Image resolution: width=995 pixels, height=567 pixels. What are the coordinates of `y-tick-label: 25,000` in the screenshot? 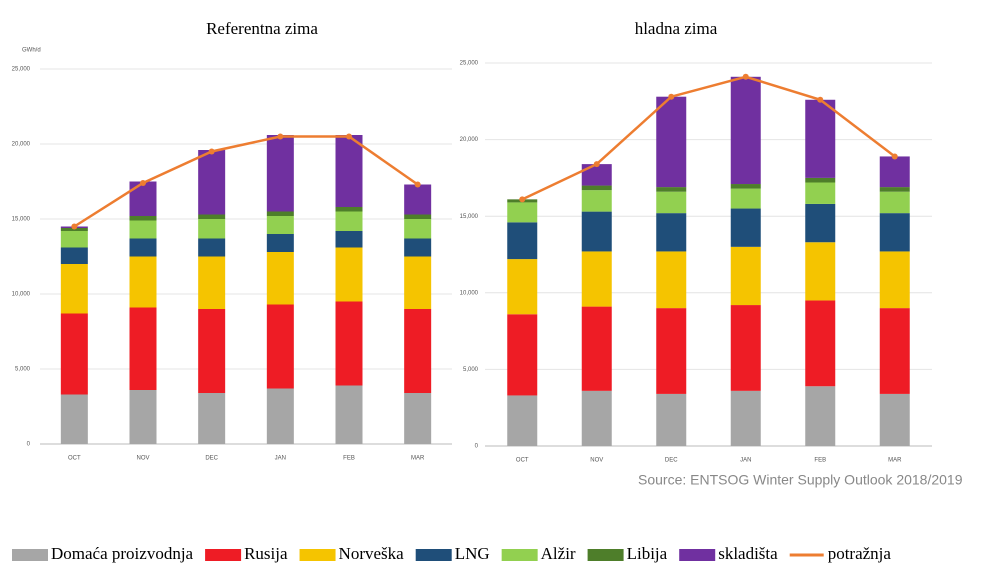 It's located at (21, 70).